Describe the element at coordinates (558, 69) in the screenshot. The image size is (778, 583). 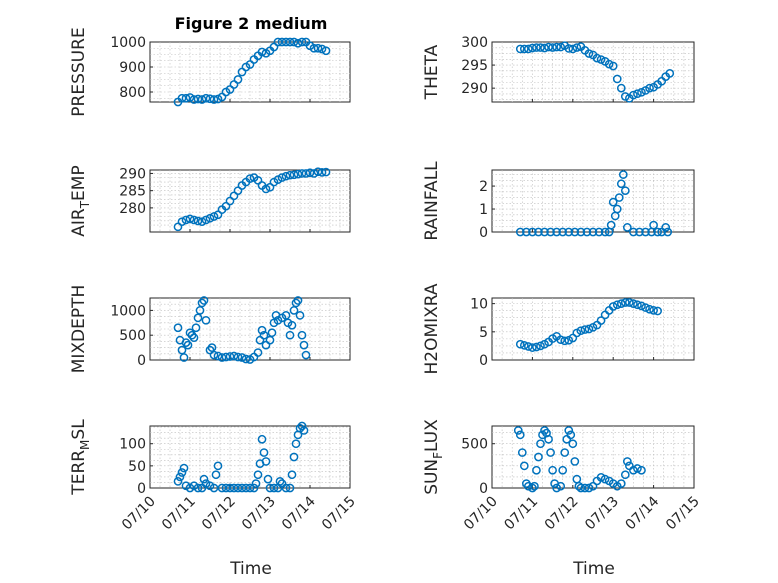
I see `subplot-2: 290 295 300 THETA` at that location.